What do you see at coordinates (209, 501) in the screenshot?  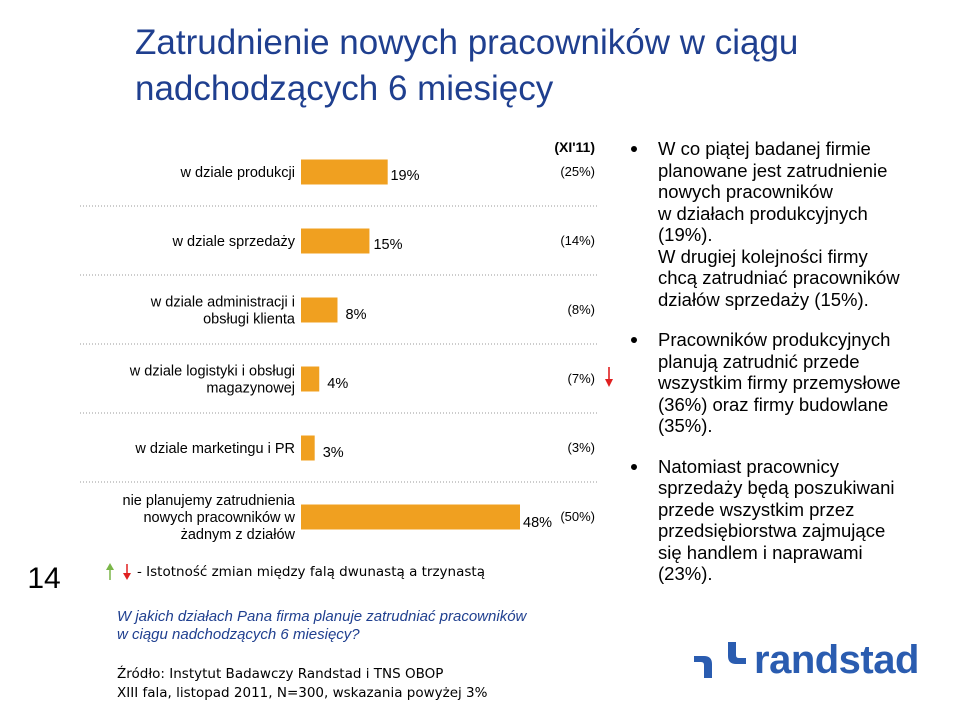 I see `category-label: nie planujemy zatrudnienia` at bounding box center [209, 501].